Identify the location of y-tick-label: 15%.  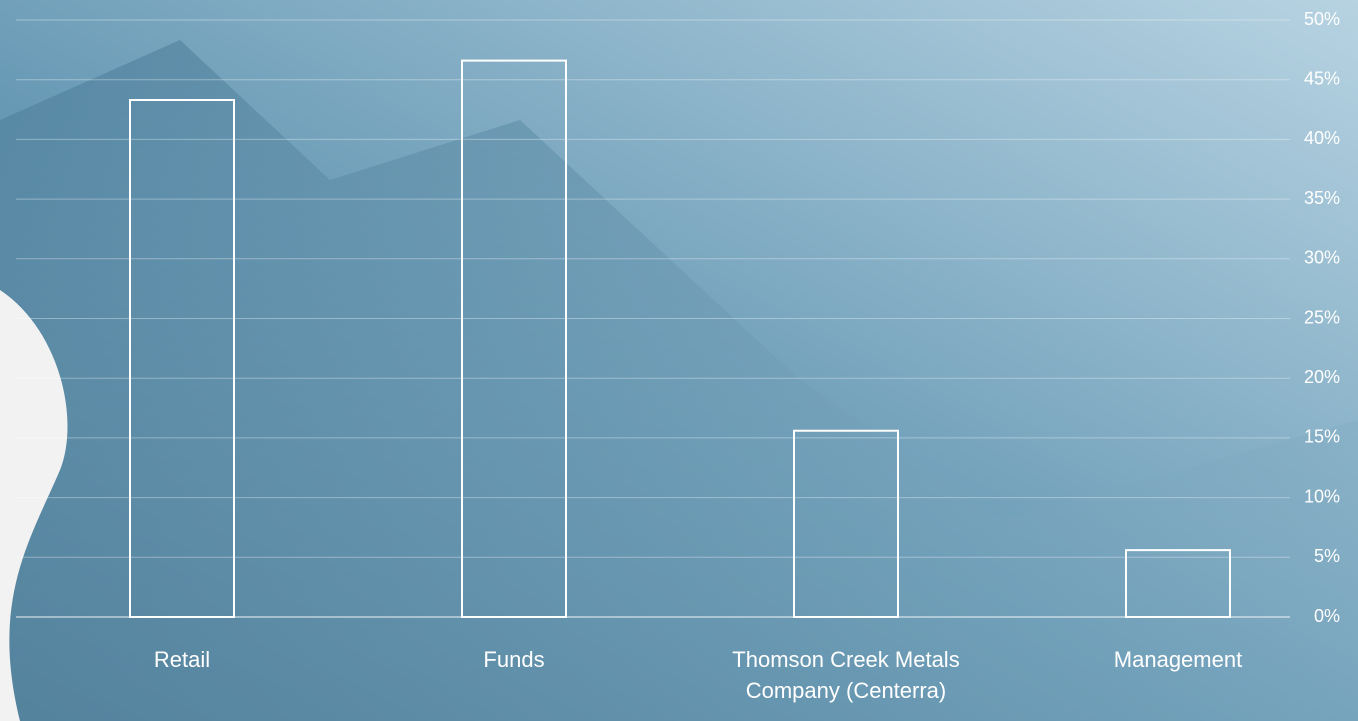
(1322, 437).